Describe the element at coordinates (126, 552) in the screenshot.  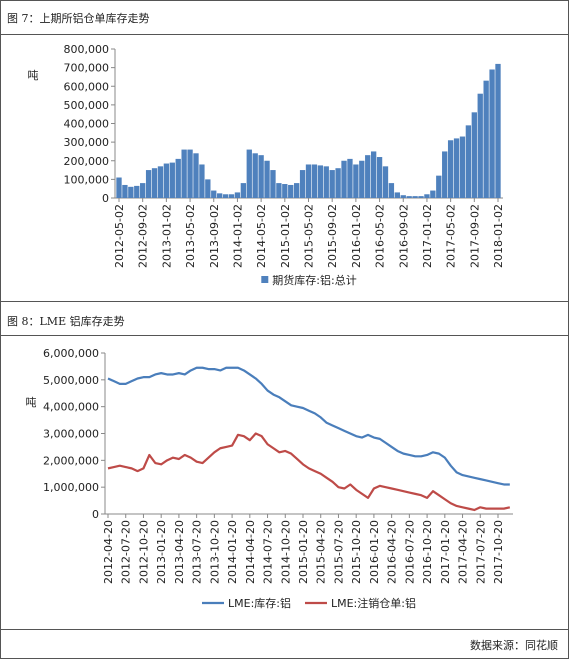
I see `x-tick-label: 2012-07-20` at that location.